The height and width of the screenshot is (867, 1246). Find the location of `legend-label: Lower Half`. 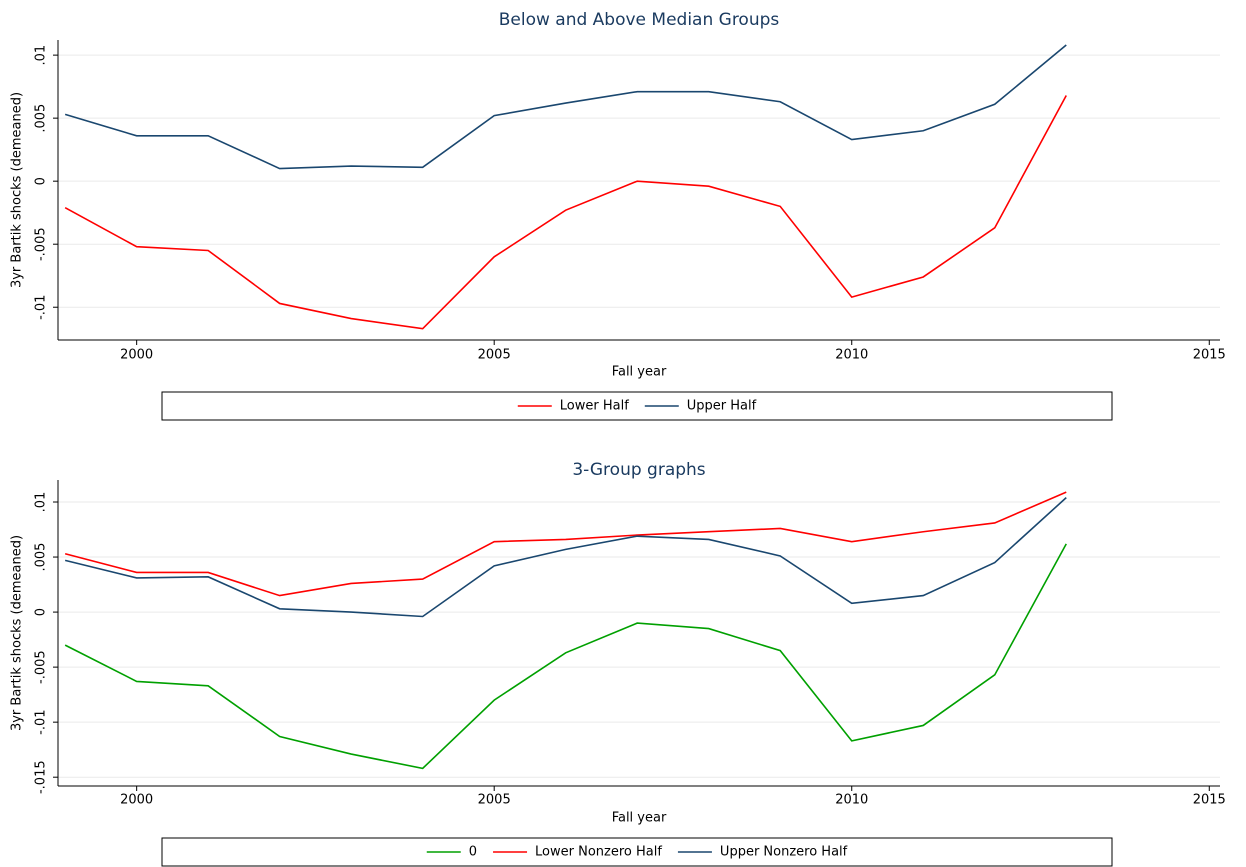

legend-label: Lower Half is located at coordinates (594, 406).